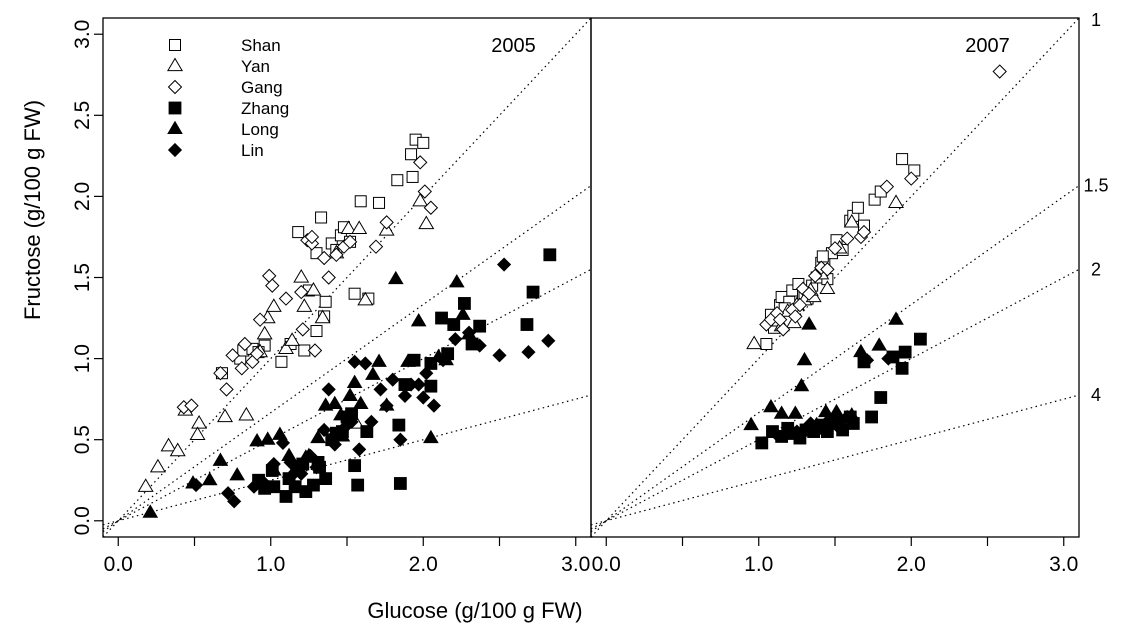  What do you see at coordinates (82, 520) in the screenshot?
I see `y-tick-label: 0.0` at bounding box center [82, 520].